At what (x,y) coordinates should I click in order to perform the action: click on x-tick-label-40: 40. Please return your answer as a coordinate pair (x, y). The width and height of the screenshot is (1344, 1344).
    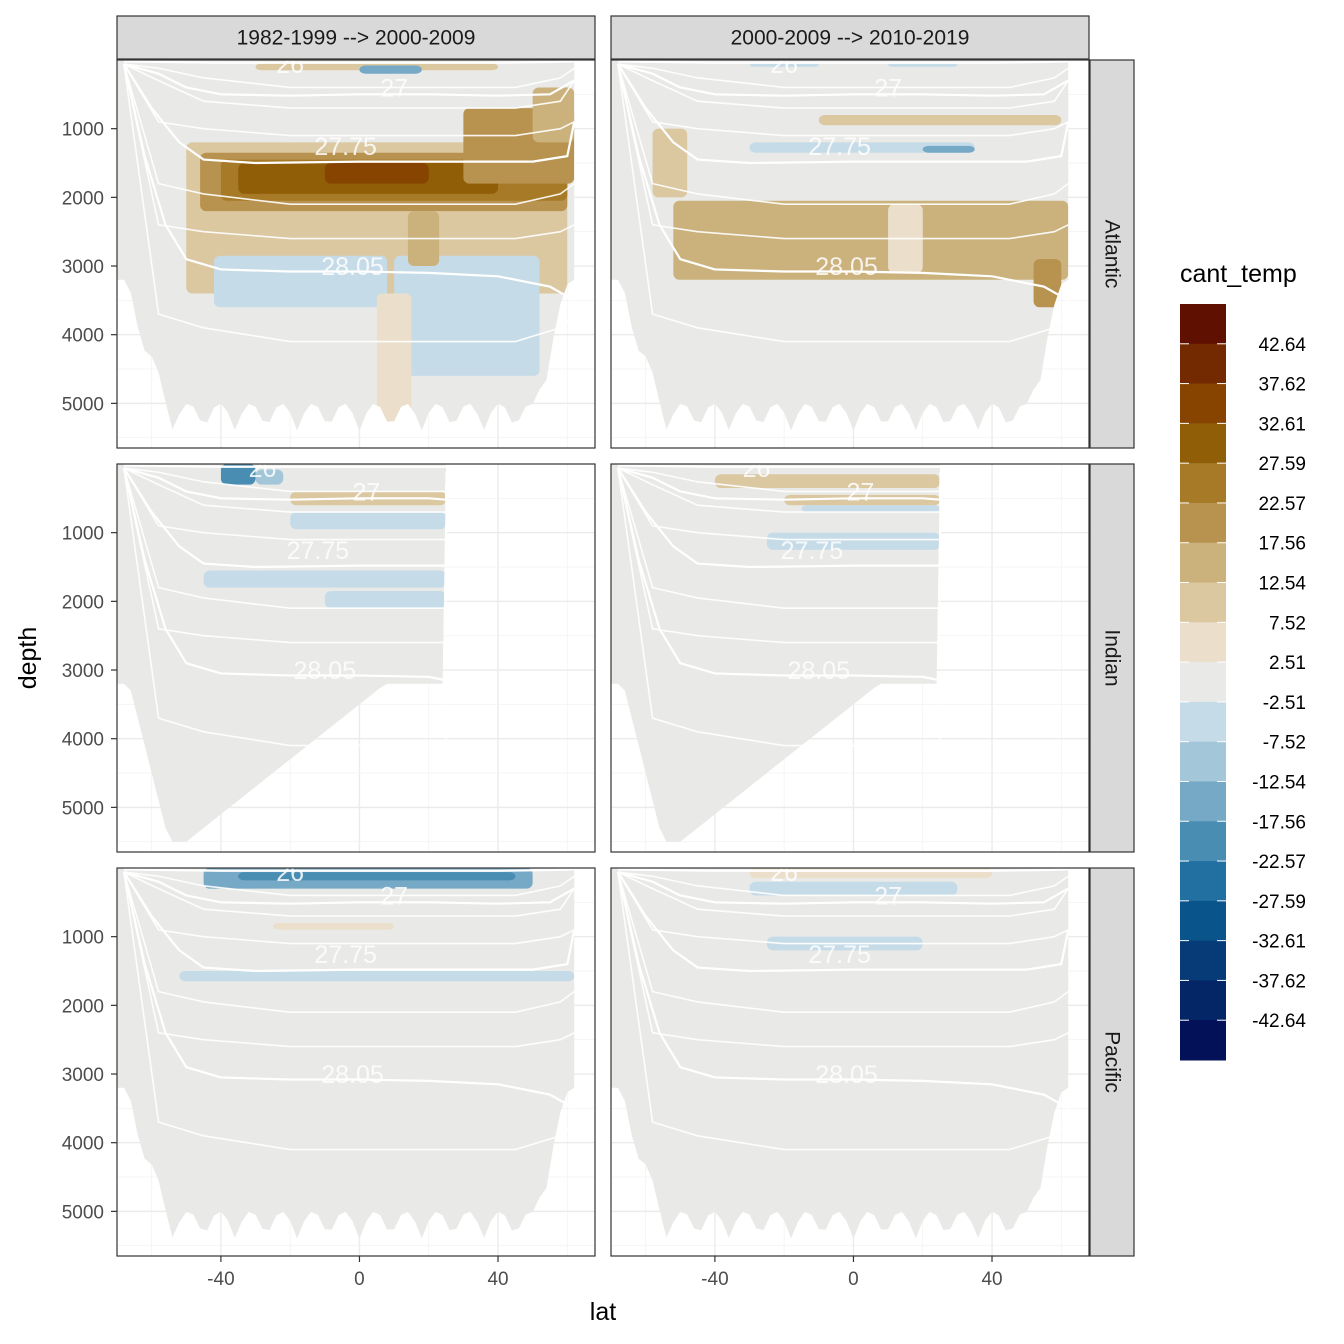
    Looking at the image, I should click on (497, 1279).